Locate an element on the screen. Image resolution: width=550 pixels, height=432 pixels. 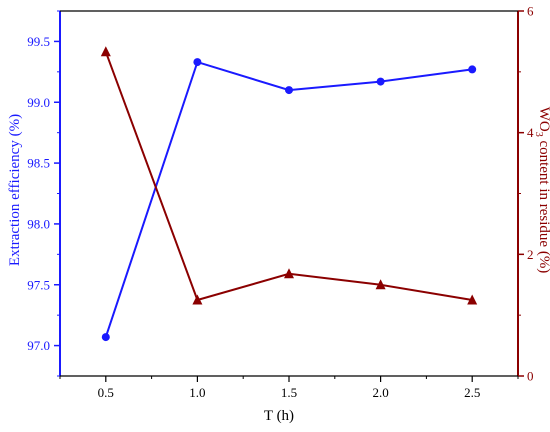
y-left-tick-label: 99.5 is located at coordinates (38, 41).